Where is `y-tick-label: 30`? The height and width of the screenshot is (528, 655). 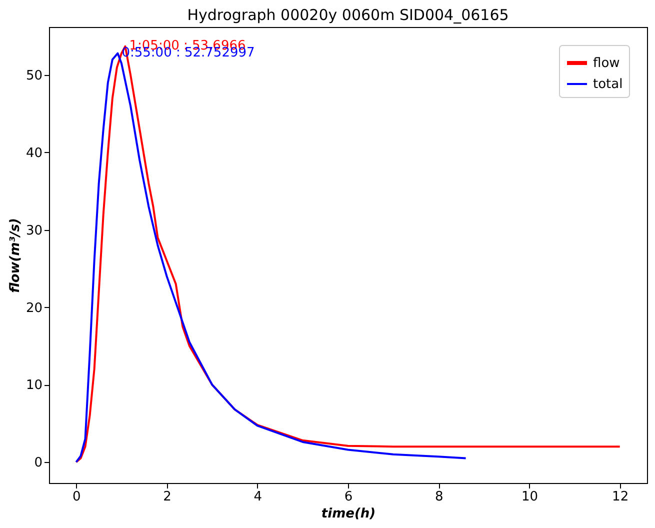 y-tick-label: 30 is located at coordinates (34, 230).